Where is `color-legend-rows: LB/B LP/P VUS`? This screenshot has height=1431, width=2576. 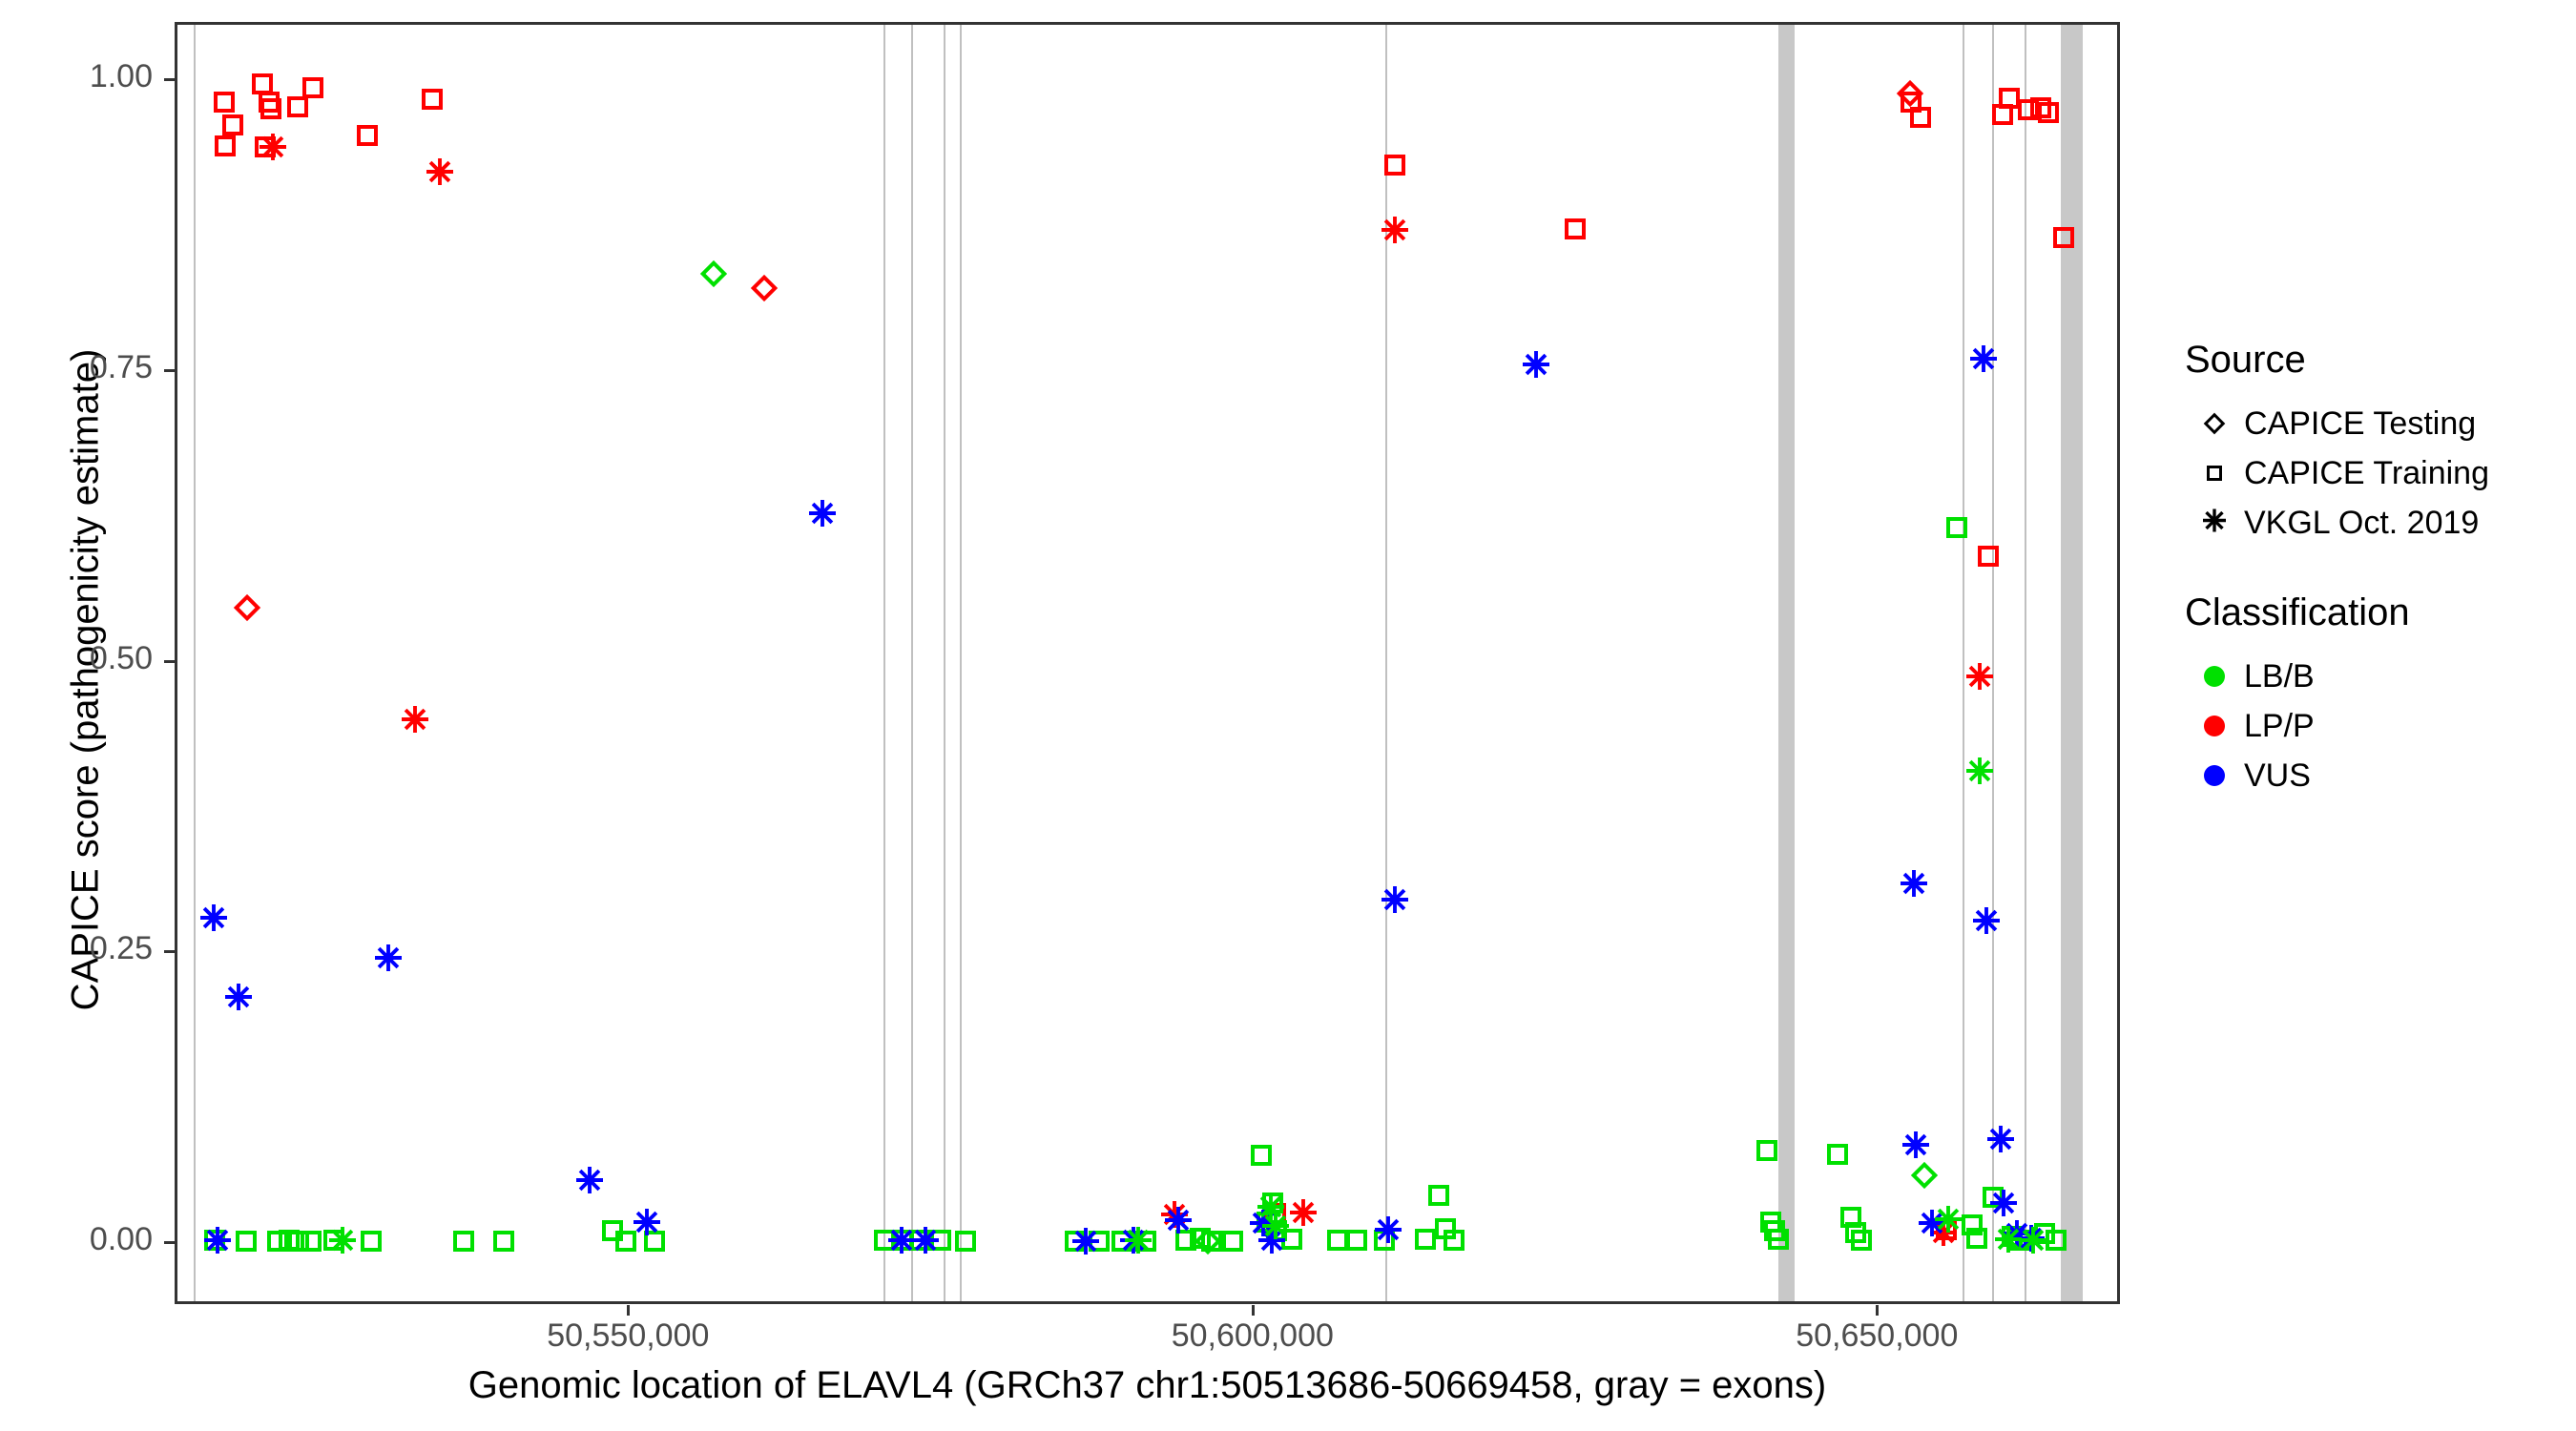 color-legend-rows: LB/B LP/P VUS is located at coordinates (2375, 726).